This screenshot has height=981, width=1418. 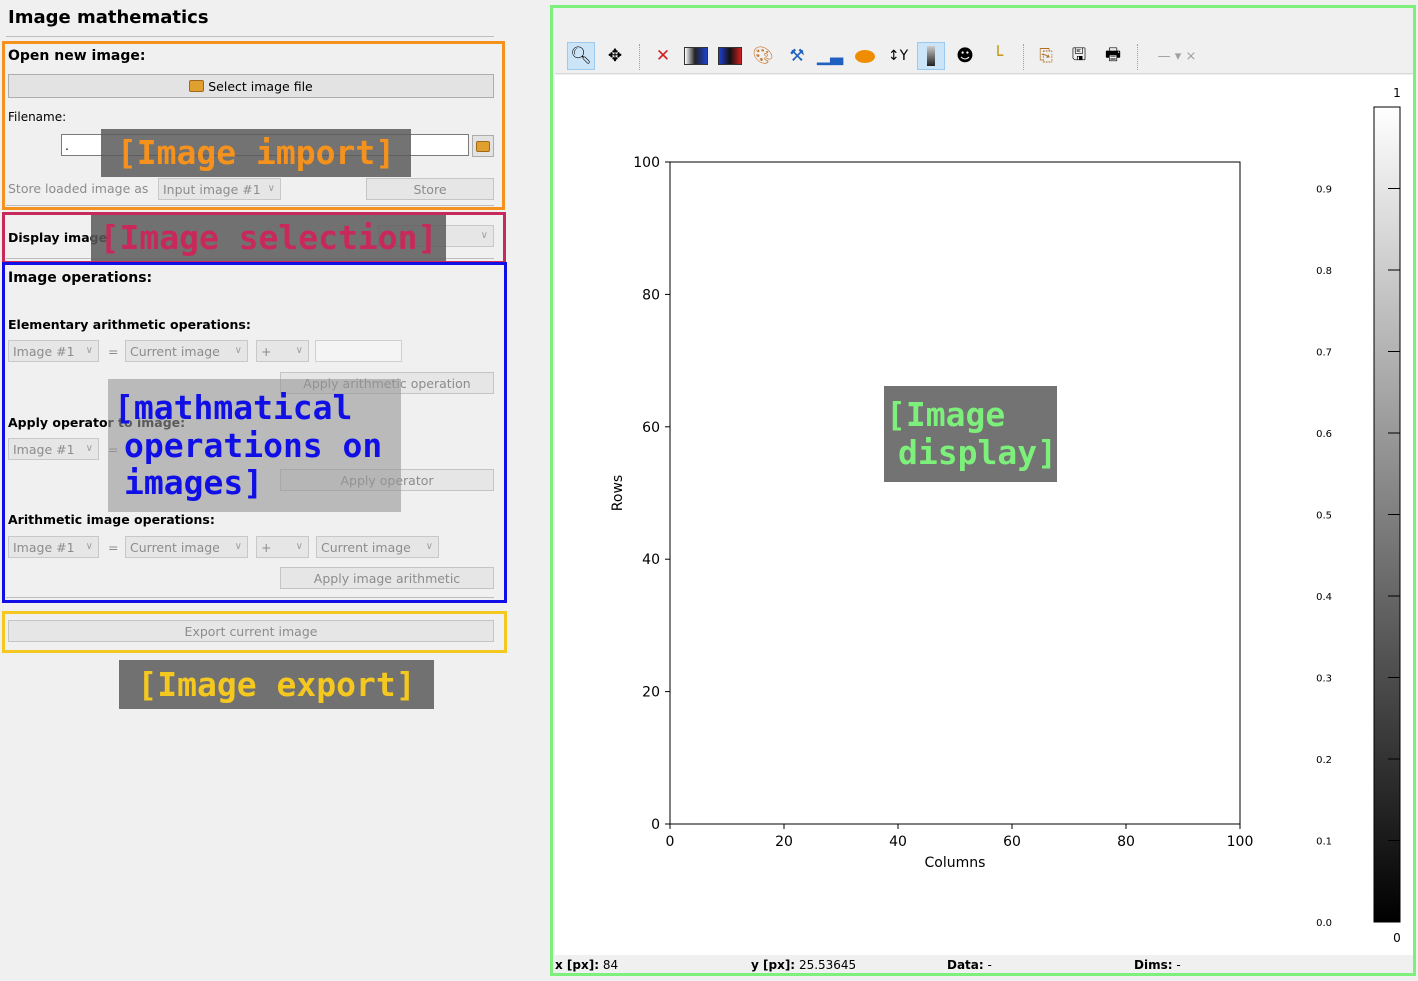 What do you see at coordinates (763, 56) in the screenshot?
I see `palette-icon: 🎨︎` at bounding box center [763, 56].